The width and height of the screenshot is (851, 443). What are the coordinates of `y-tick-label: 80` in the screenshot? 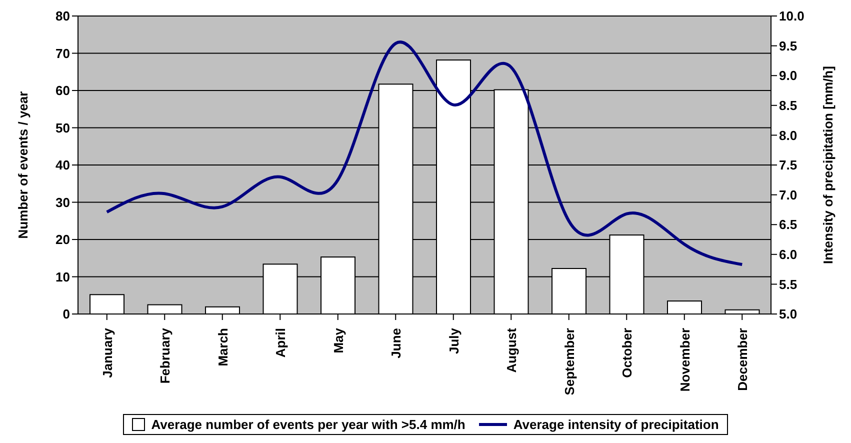 It's located at (63, 16).